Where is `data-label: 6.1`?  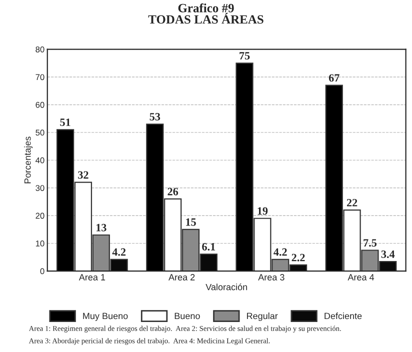
data-label: 6.1 is located at coordinates (209, 247).